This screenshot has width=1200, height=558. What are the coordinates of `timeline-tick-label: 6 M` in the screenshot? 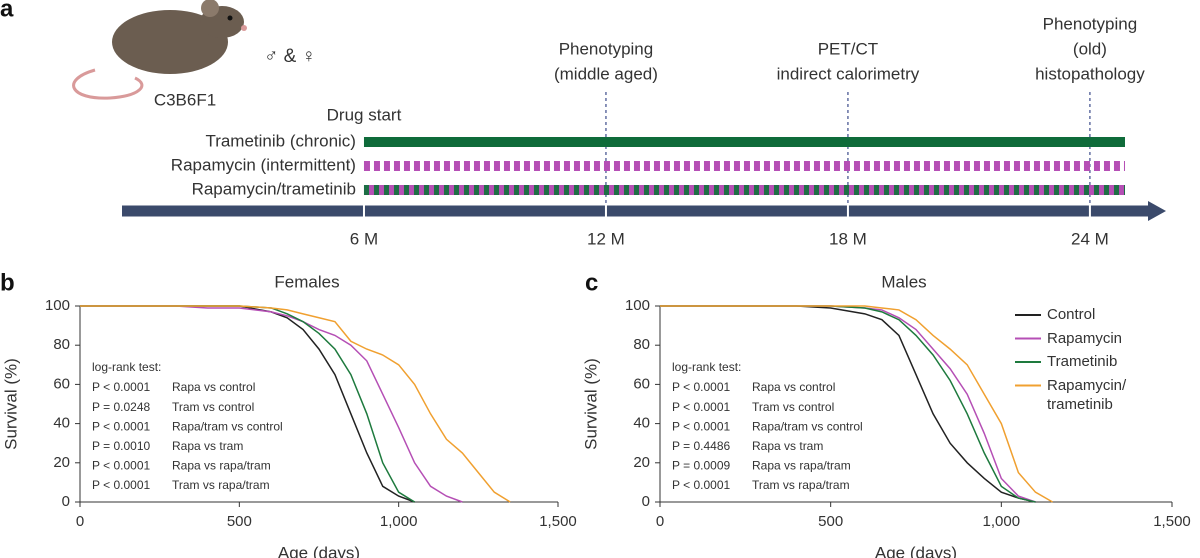 It's located at (364, 238).